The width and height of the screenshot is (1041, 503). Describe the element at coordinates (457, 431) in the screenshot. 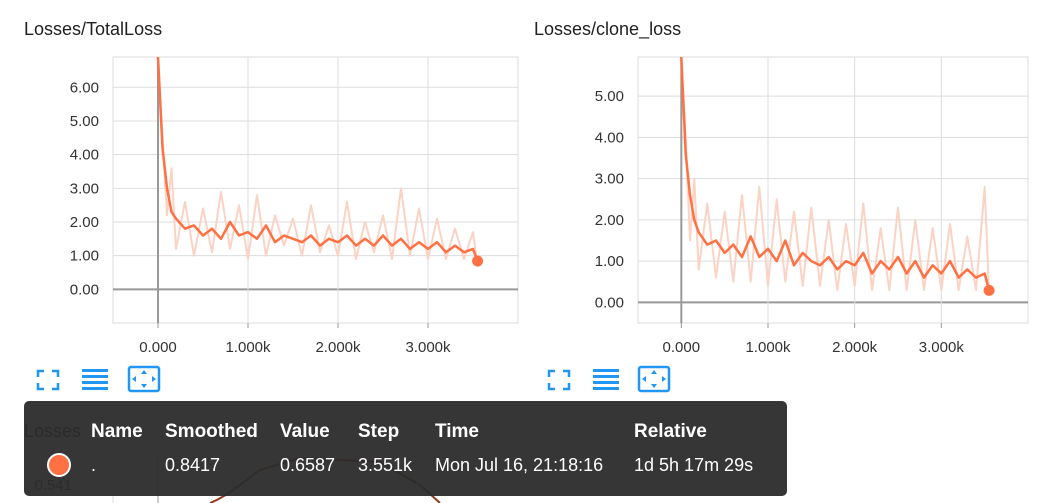

I see `tooltip-header: Time` at that location.